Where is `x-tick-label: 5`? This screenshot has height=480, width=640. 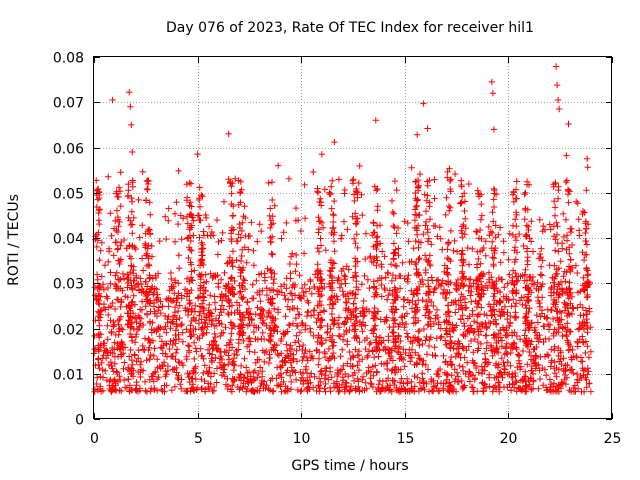 x-tick-label: 5 is located at coordinates (198, 439).